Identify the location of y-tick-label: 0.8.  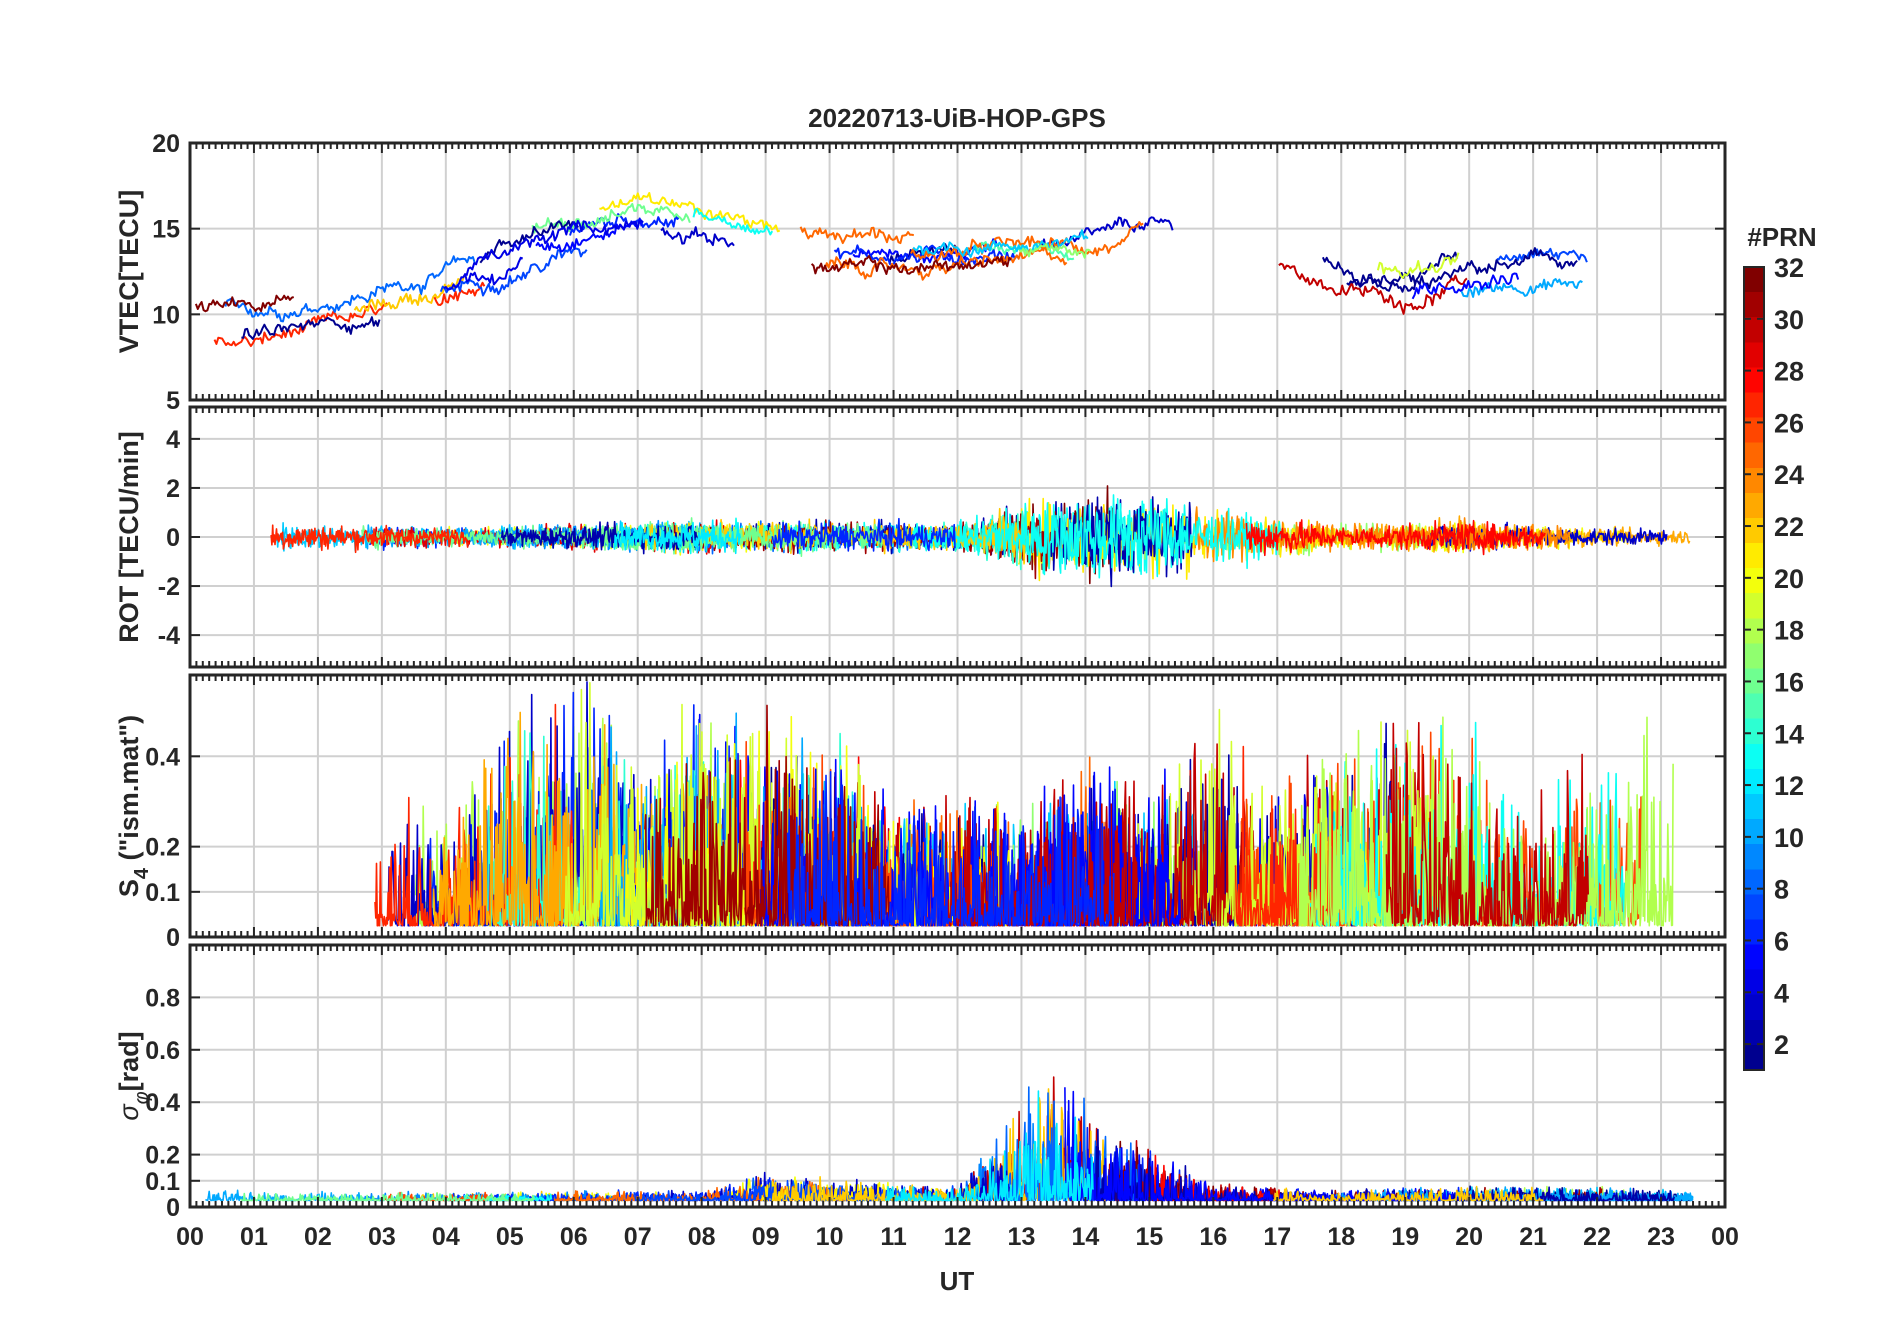
(162, 998).